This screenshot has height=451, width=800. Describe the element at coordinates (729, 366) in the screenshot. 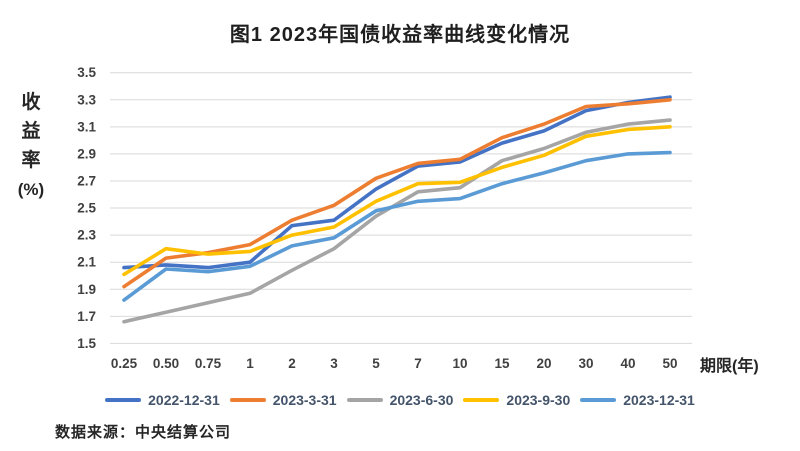

I see `x-axis-title: 期限(年)` at that location.